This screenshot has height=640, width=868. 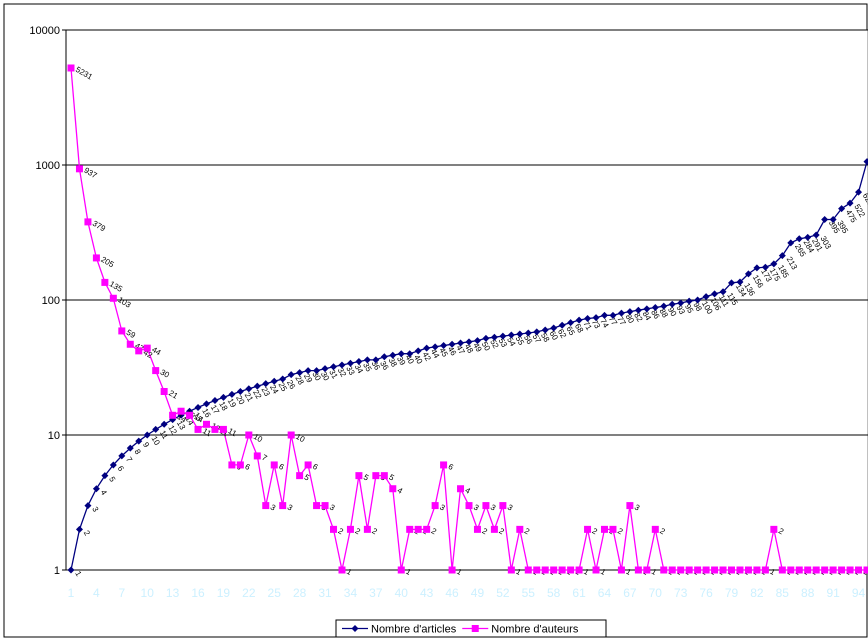 I want to click on y-tick-label: 100, so click(x=51, y=301).